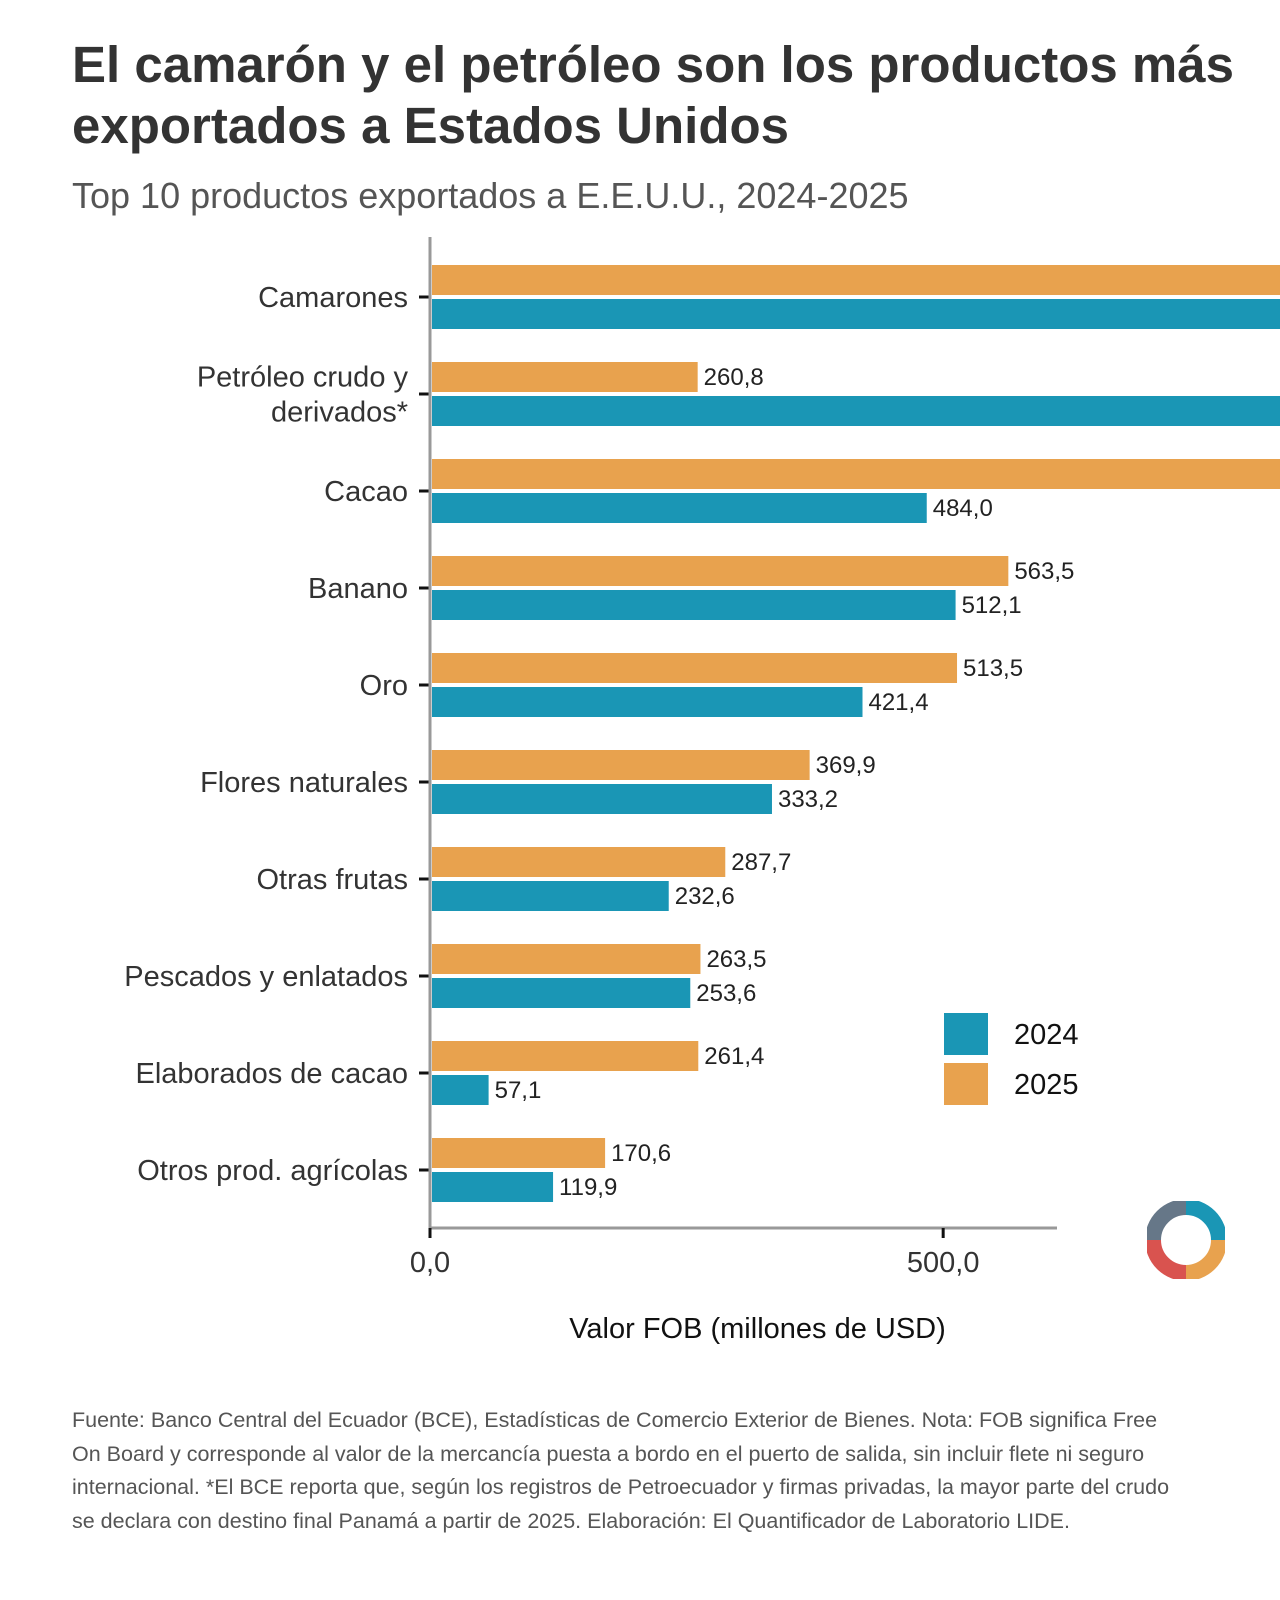 The height and width of the screenshot is (1600, 1280). I want to click on x-tick-label: 500,0, so click(943, 1263).